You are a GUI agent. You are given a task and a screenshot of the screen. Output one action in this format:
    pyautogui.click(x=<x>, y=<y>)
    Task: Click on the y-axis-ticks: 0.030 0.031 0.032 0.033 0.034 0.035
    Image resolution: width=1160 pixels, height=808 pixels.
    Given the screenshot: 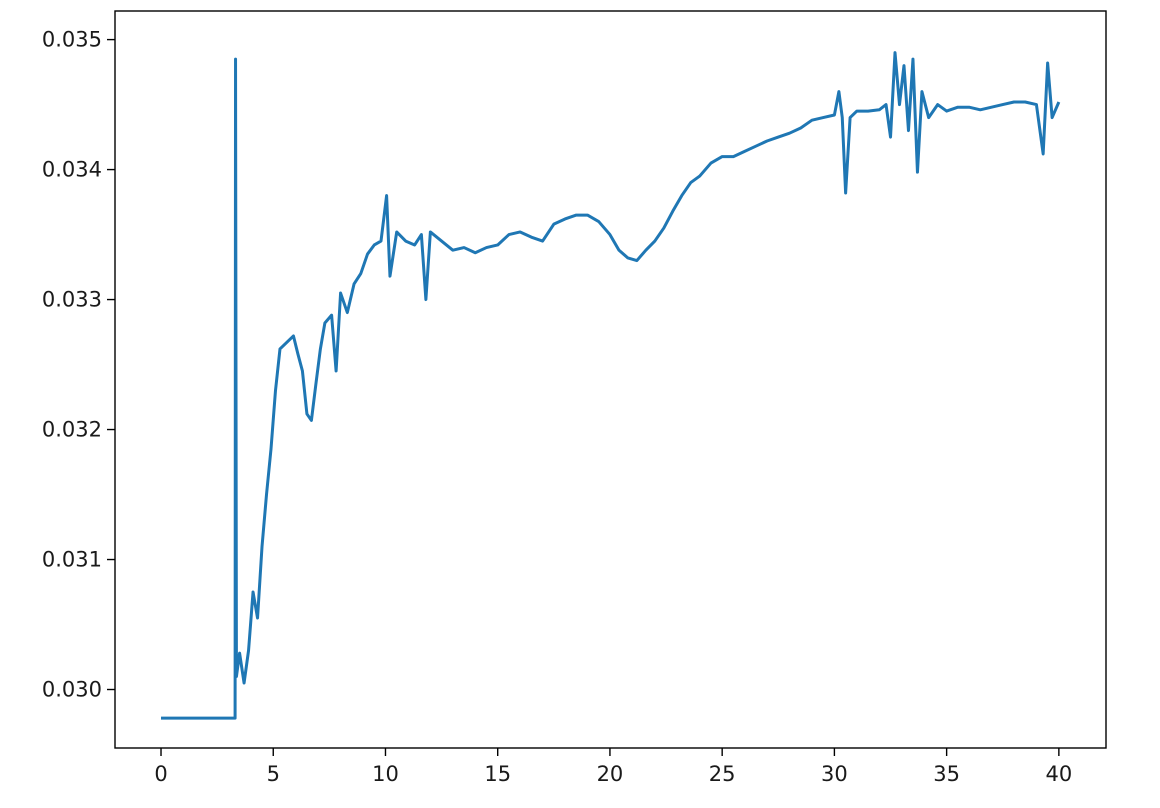 What is the action you would take?
    pyautogui.click(x=78, y=365)
    